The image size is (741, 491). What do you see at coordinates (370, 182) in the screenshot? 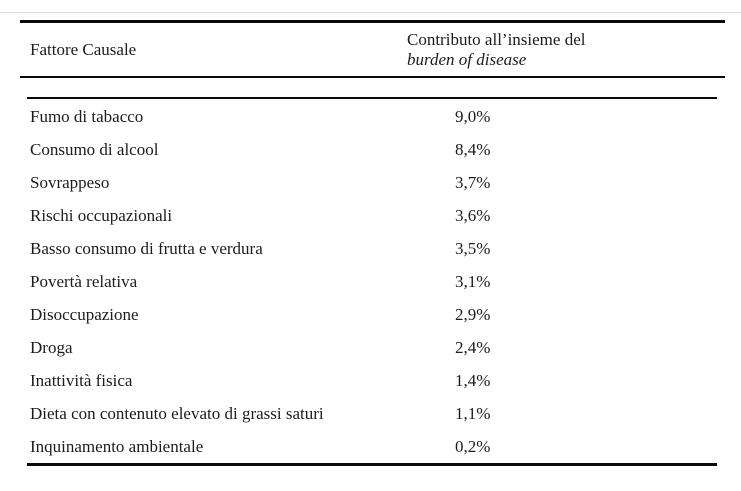
I see `table-row: Sovrappeso 3,7%` at bounding box center [370, 182].